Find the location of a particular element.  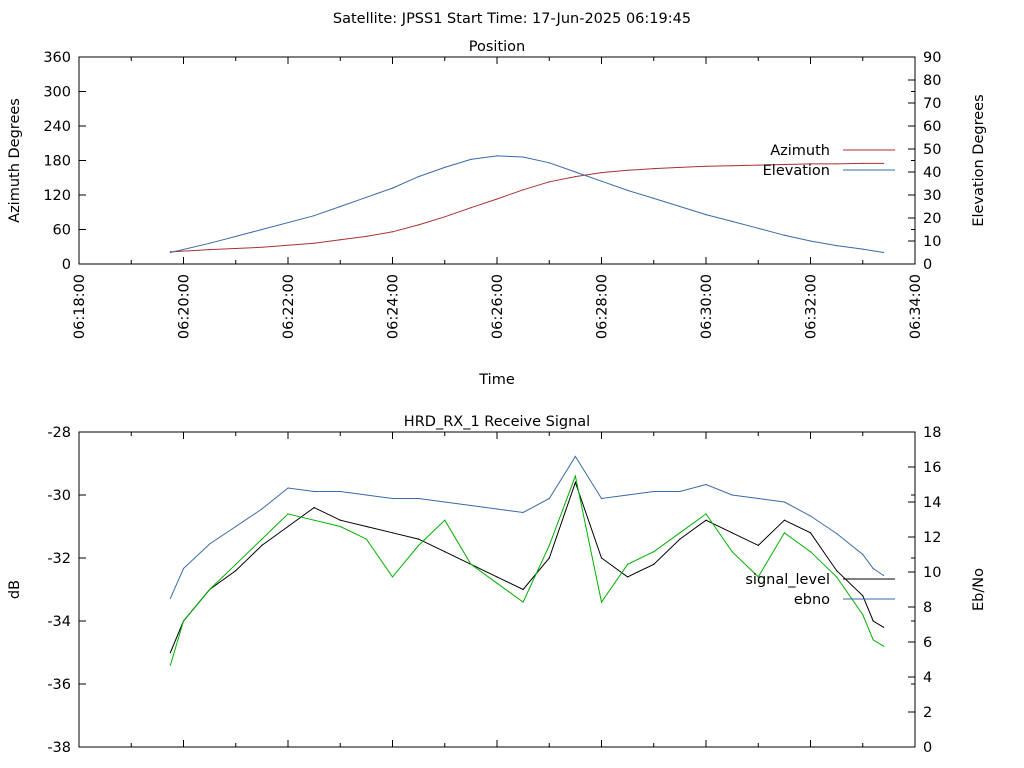

y2-axis-label: Elevation Degrees is located at coordinates (979, 160).